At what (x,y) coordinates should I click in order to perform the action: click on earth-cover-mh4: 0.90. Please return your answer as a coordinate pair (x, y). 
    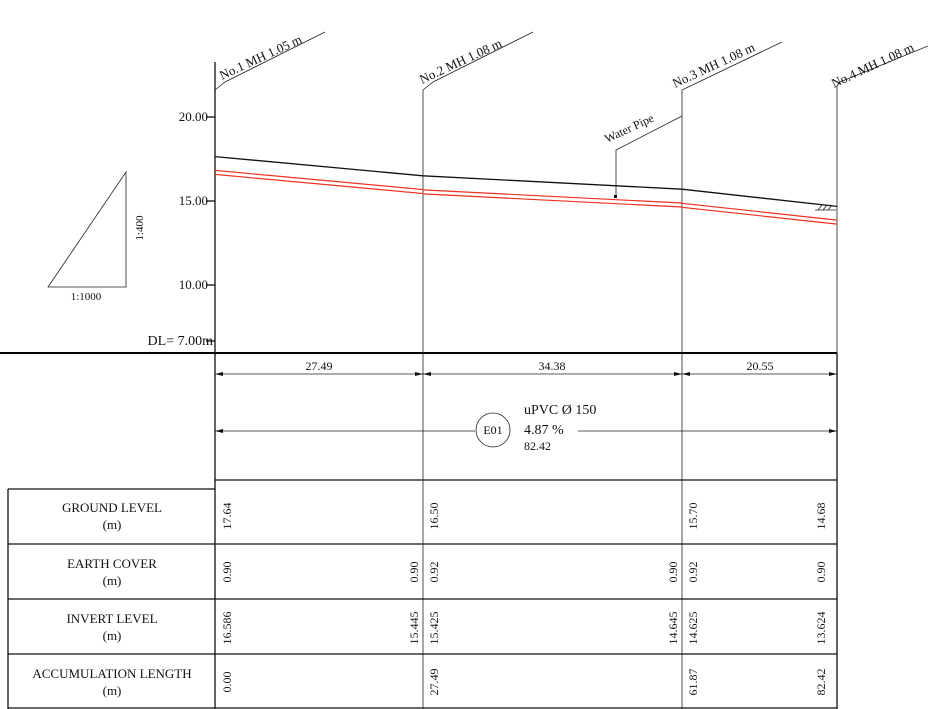
    Looking at the image, I should click on (821, 572).